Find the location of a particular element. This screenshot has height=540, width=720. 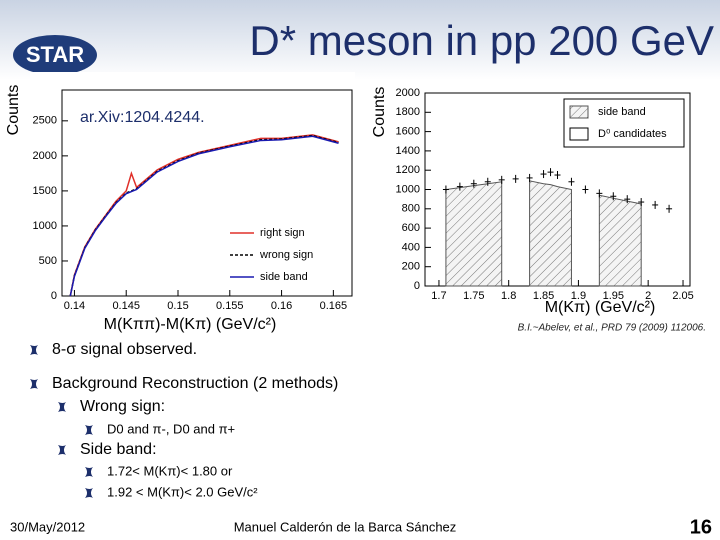

x-tick-label: 1.9 is located at coordinates (578, 296).